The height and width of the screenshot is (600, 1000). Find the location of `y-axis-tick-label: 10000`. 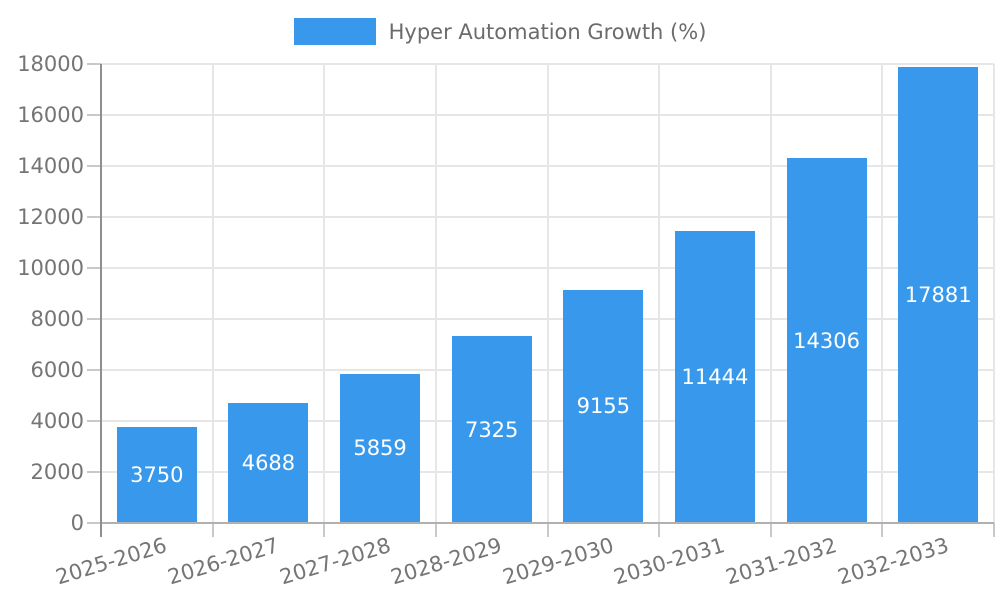

y-axis-tick-label: 10000 is located at coordinates (50, 268).